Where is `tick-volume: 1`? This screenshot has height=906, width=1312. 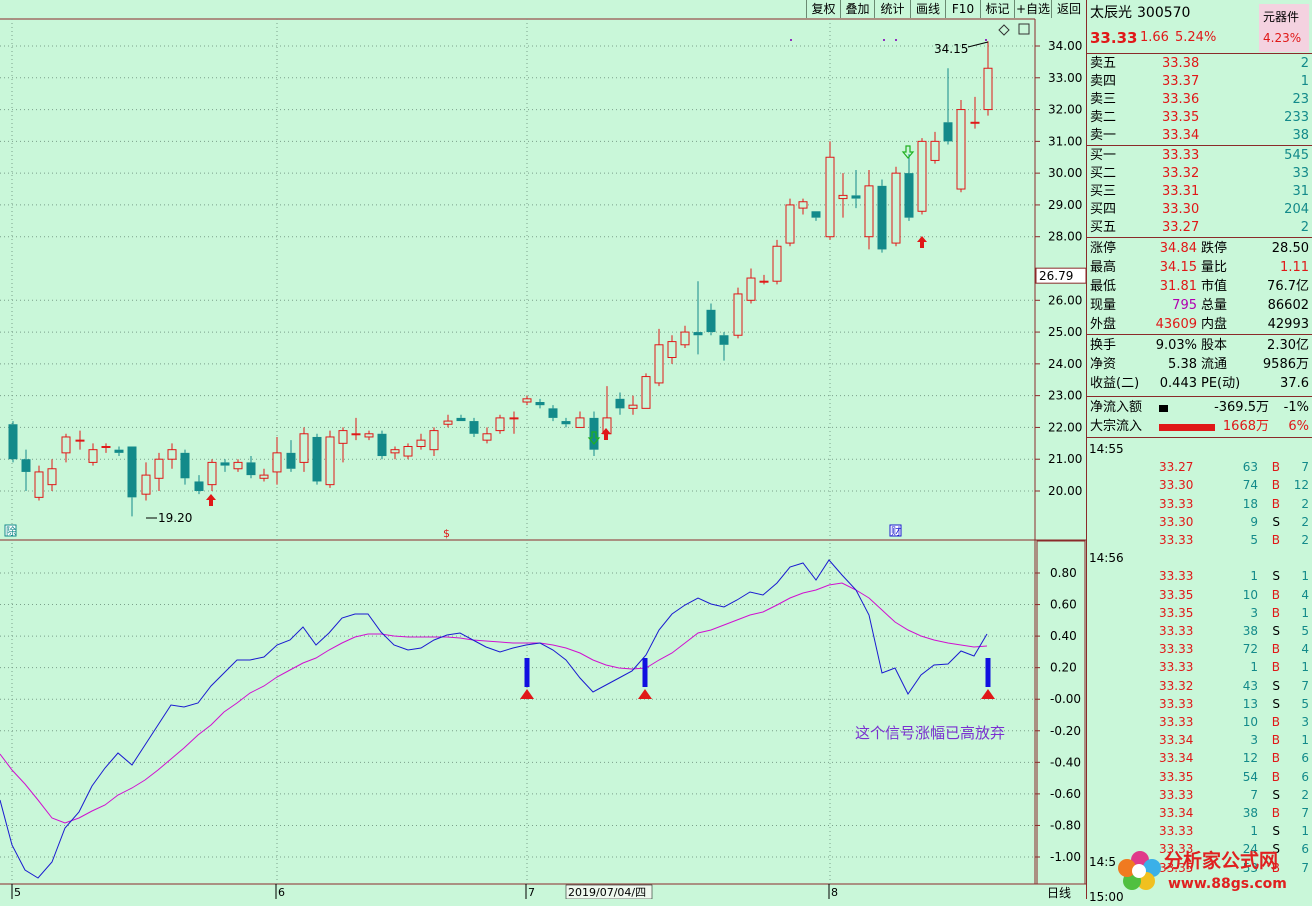
tick-volume: 1 is located at coordinates (1254, 831).